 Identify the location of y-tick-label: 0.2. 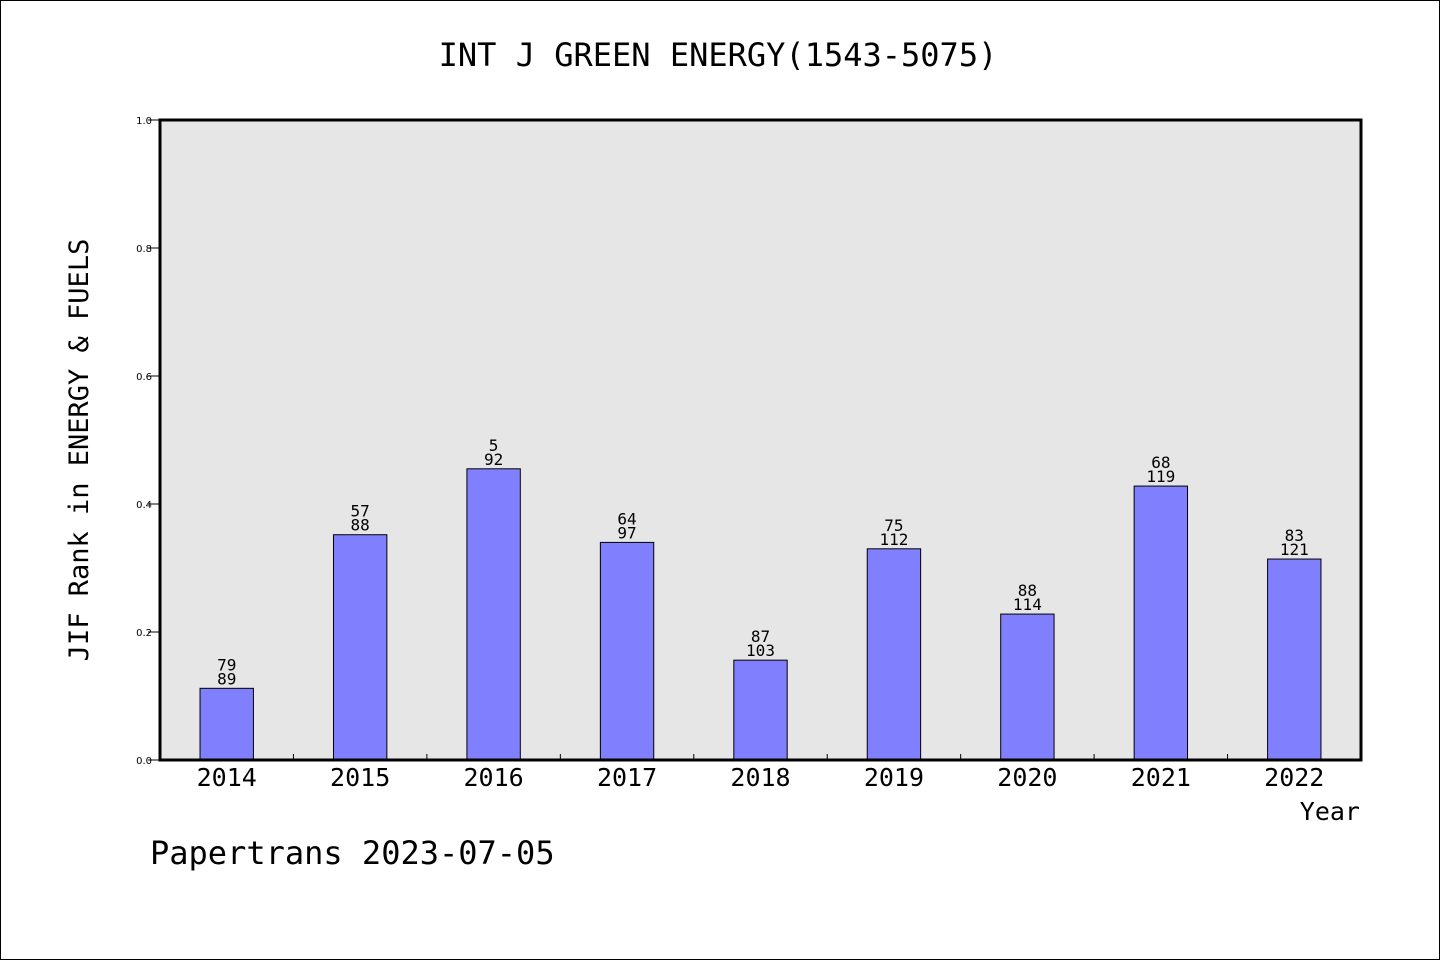
(144, 633).